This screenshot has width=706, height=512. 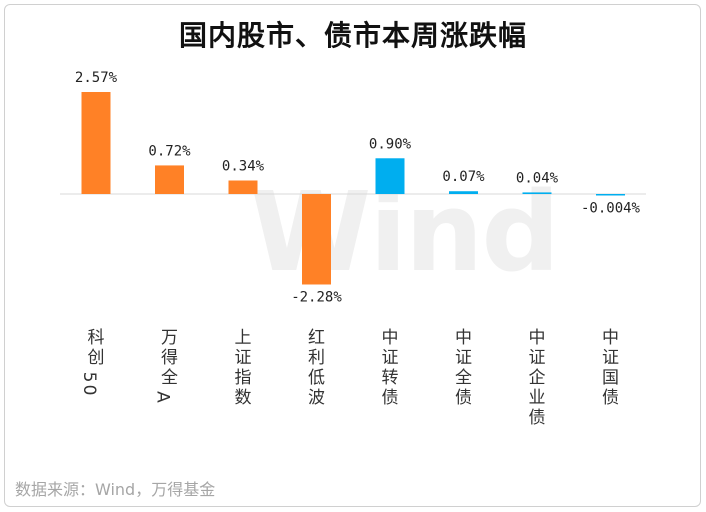 What do you see at coordinates (96, 358) in the screenshot?
I see `category-label-0-char-1: 创` at bounding box center [96, 358].